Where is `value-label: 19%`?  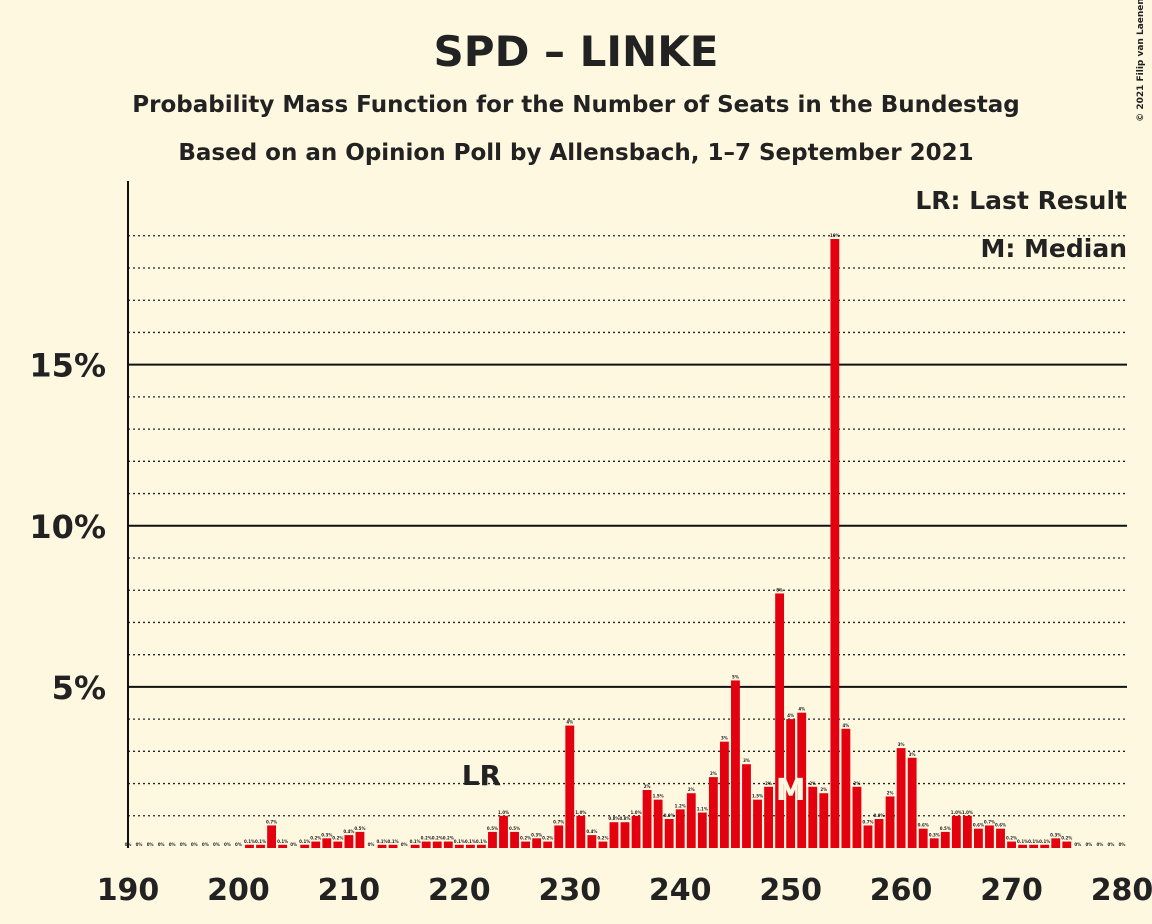
value-label: 19% is located at coordinates (835, 235).